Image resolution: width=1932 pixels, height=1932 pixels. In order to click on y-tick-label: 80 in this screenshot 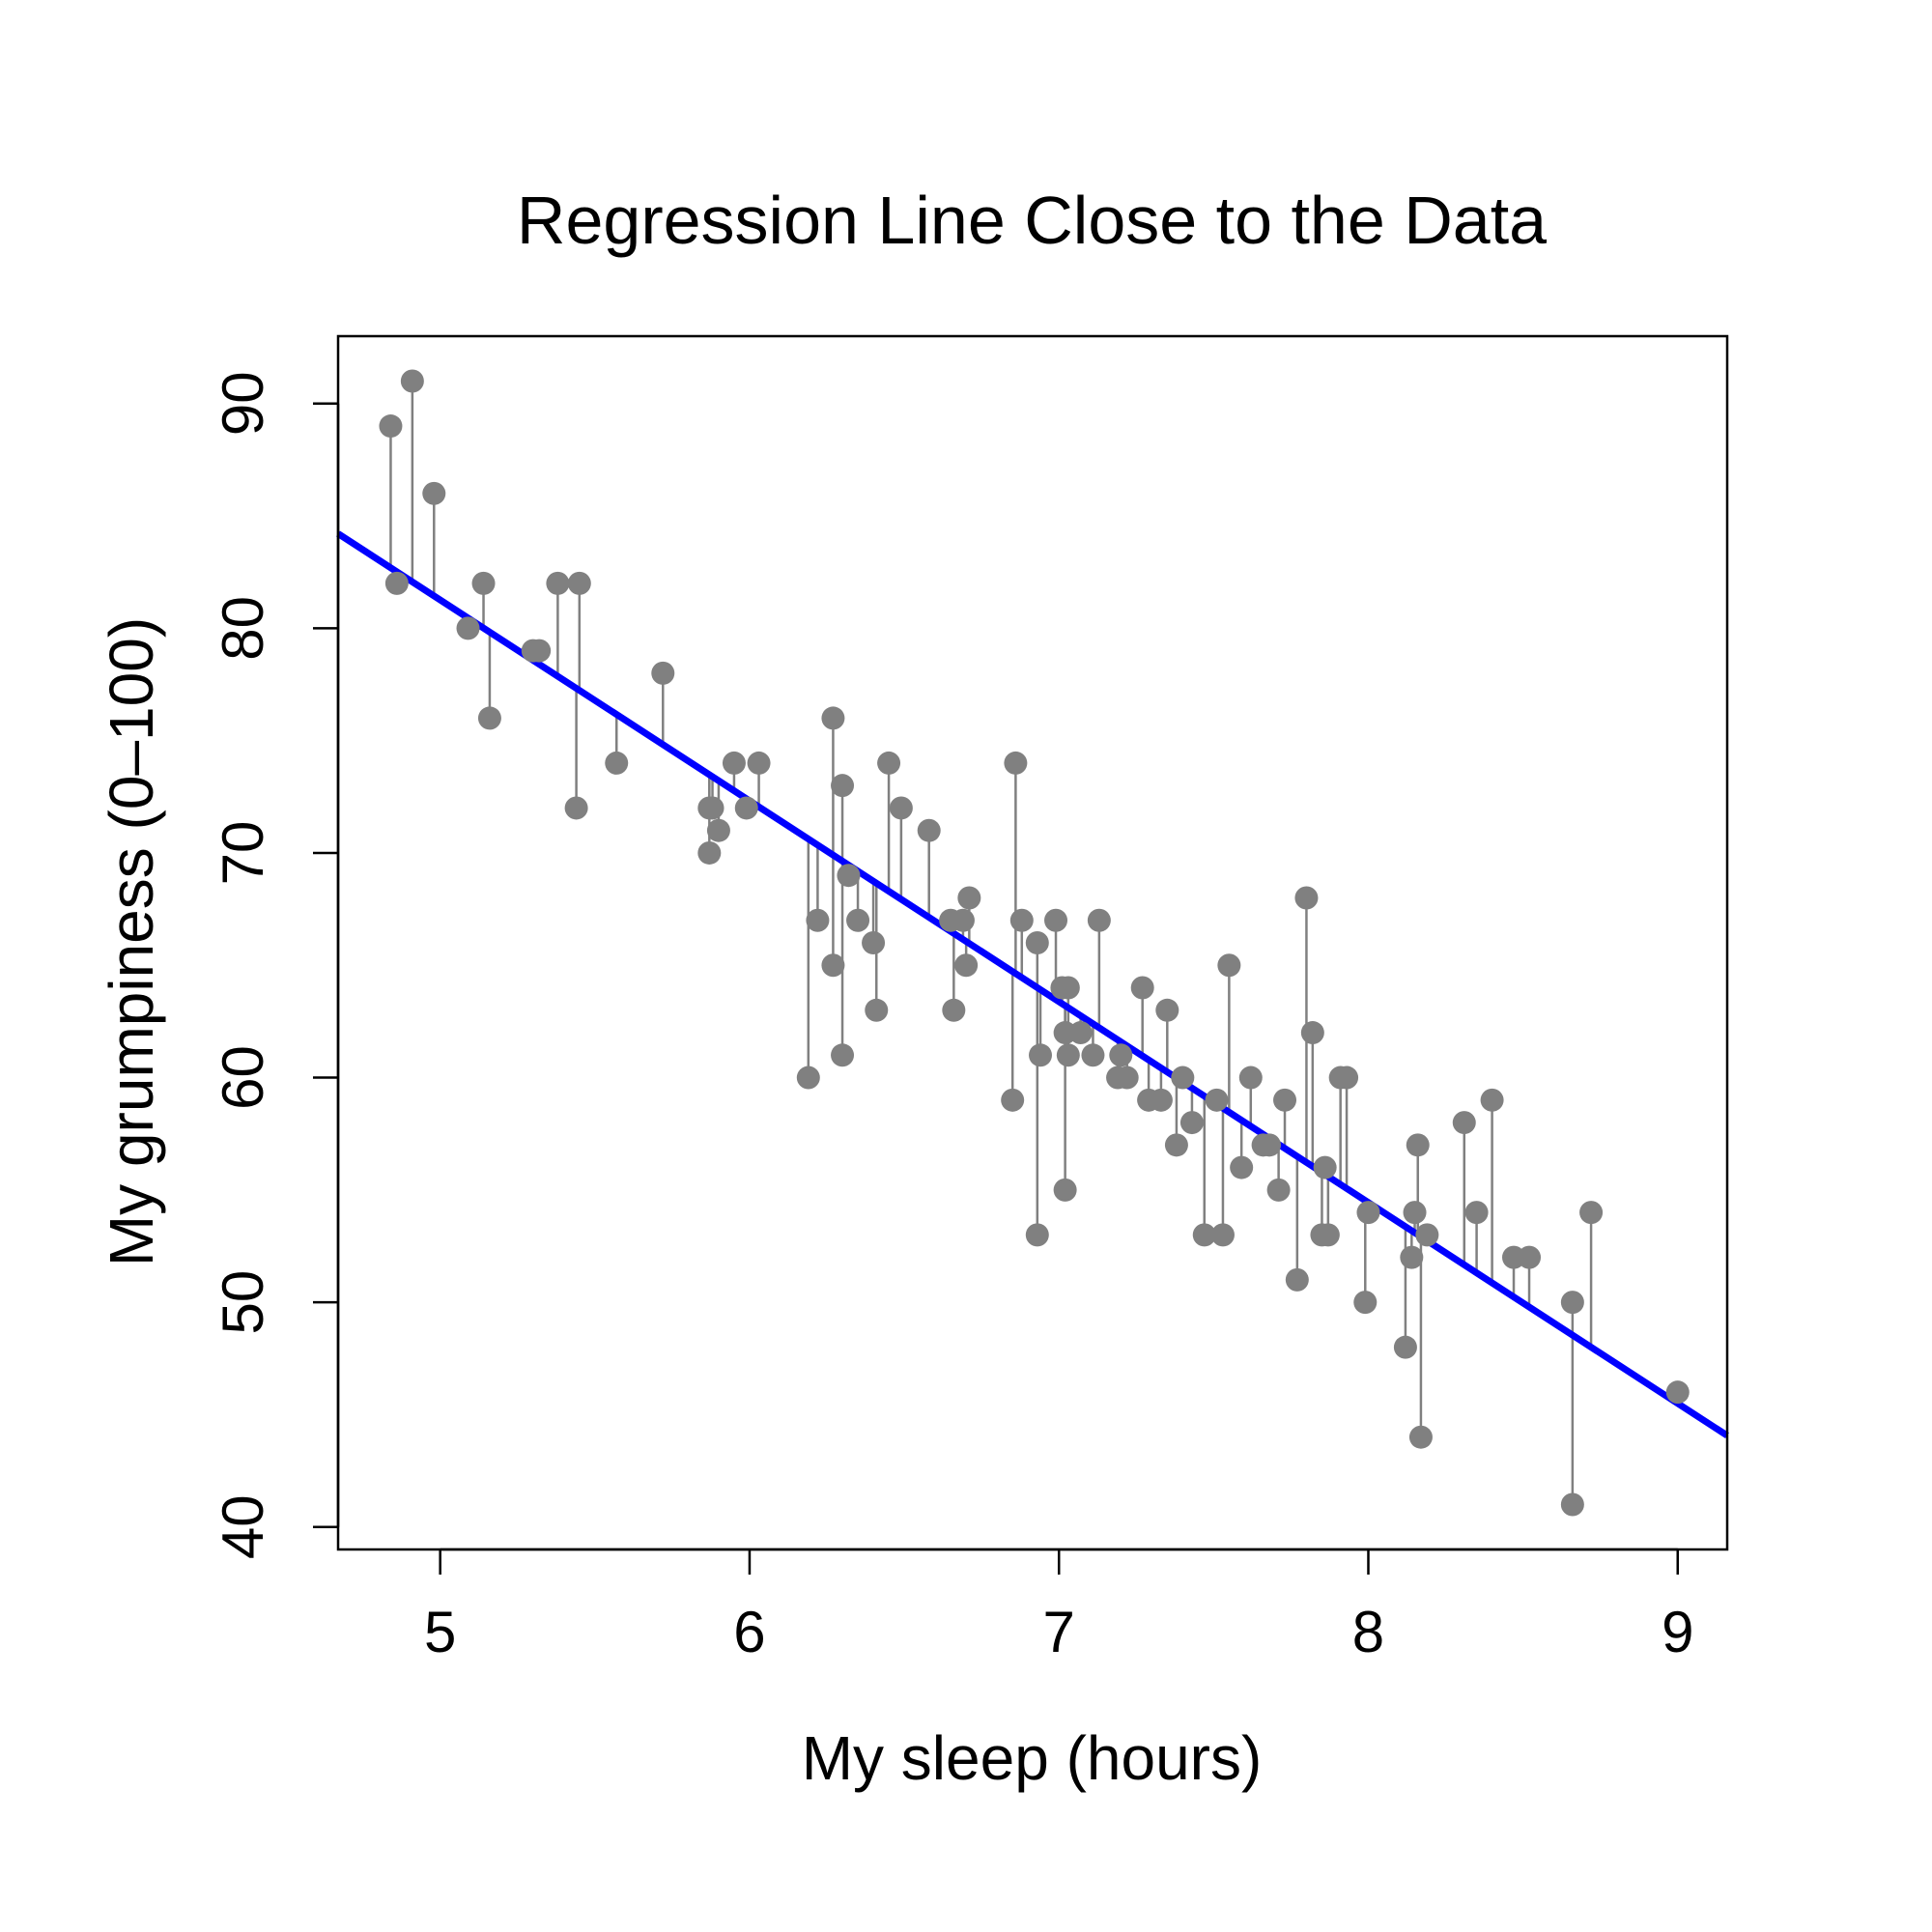, I will do `click(243, 628)`.